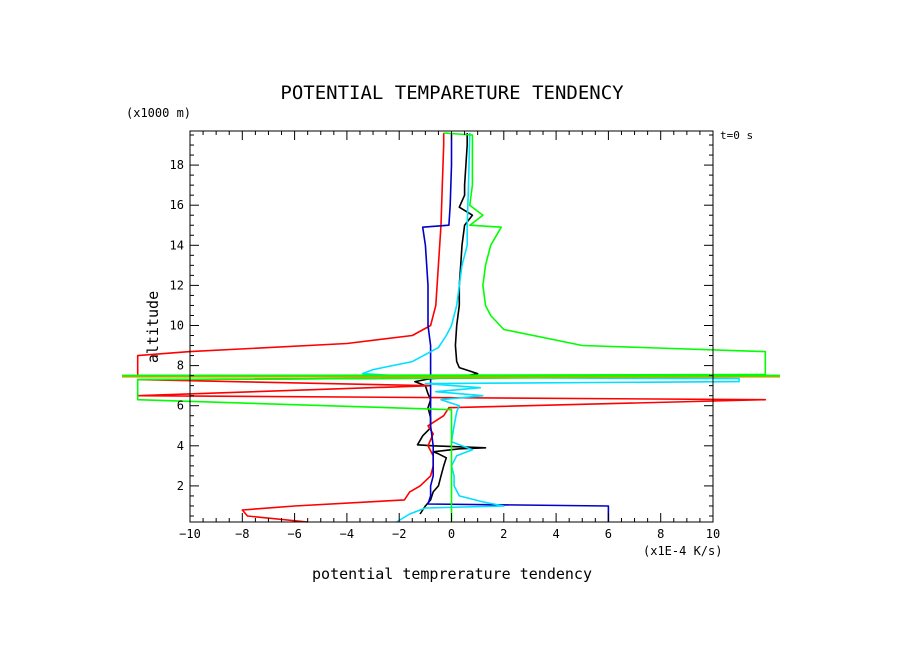 The width and height of the screenshot is (904, 654). What do you see at coordinates (180, 406) in the screenshot?
I see `y-tick-label: 6` at bounding box center [180, 406].